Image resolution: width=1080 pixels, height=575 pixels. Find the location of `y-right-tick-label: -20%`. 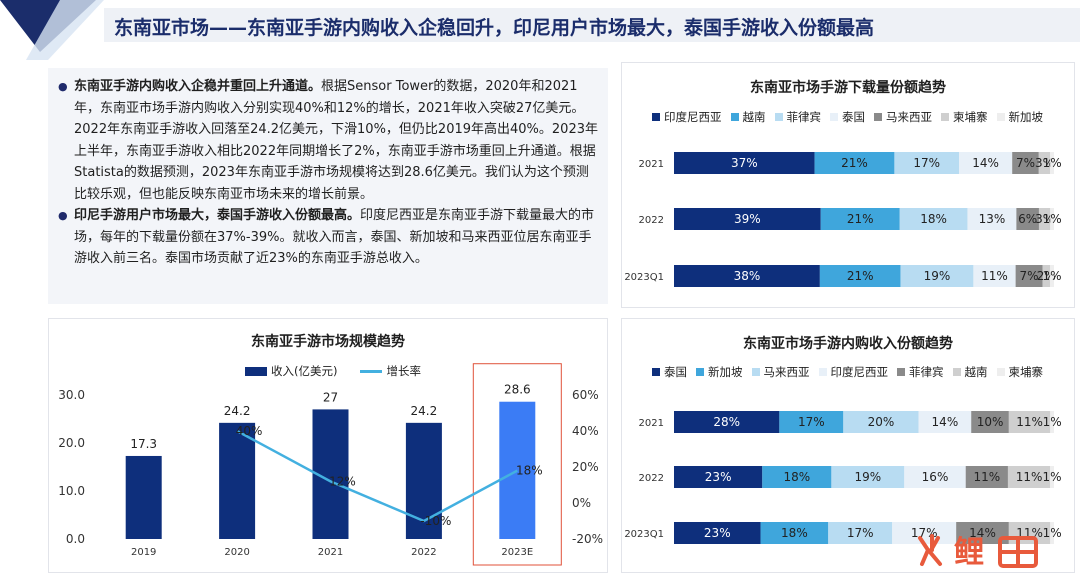

y-right-tick-label: -20% is located at coordinates (587, 539).